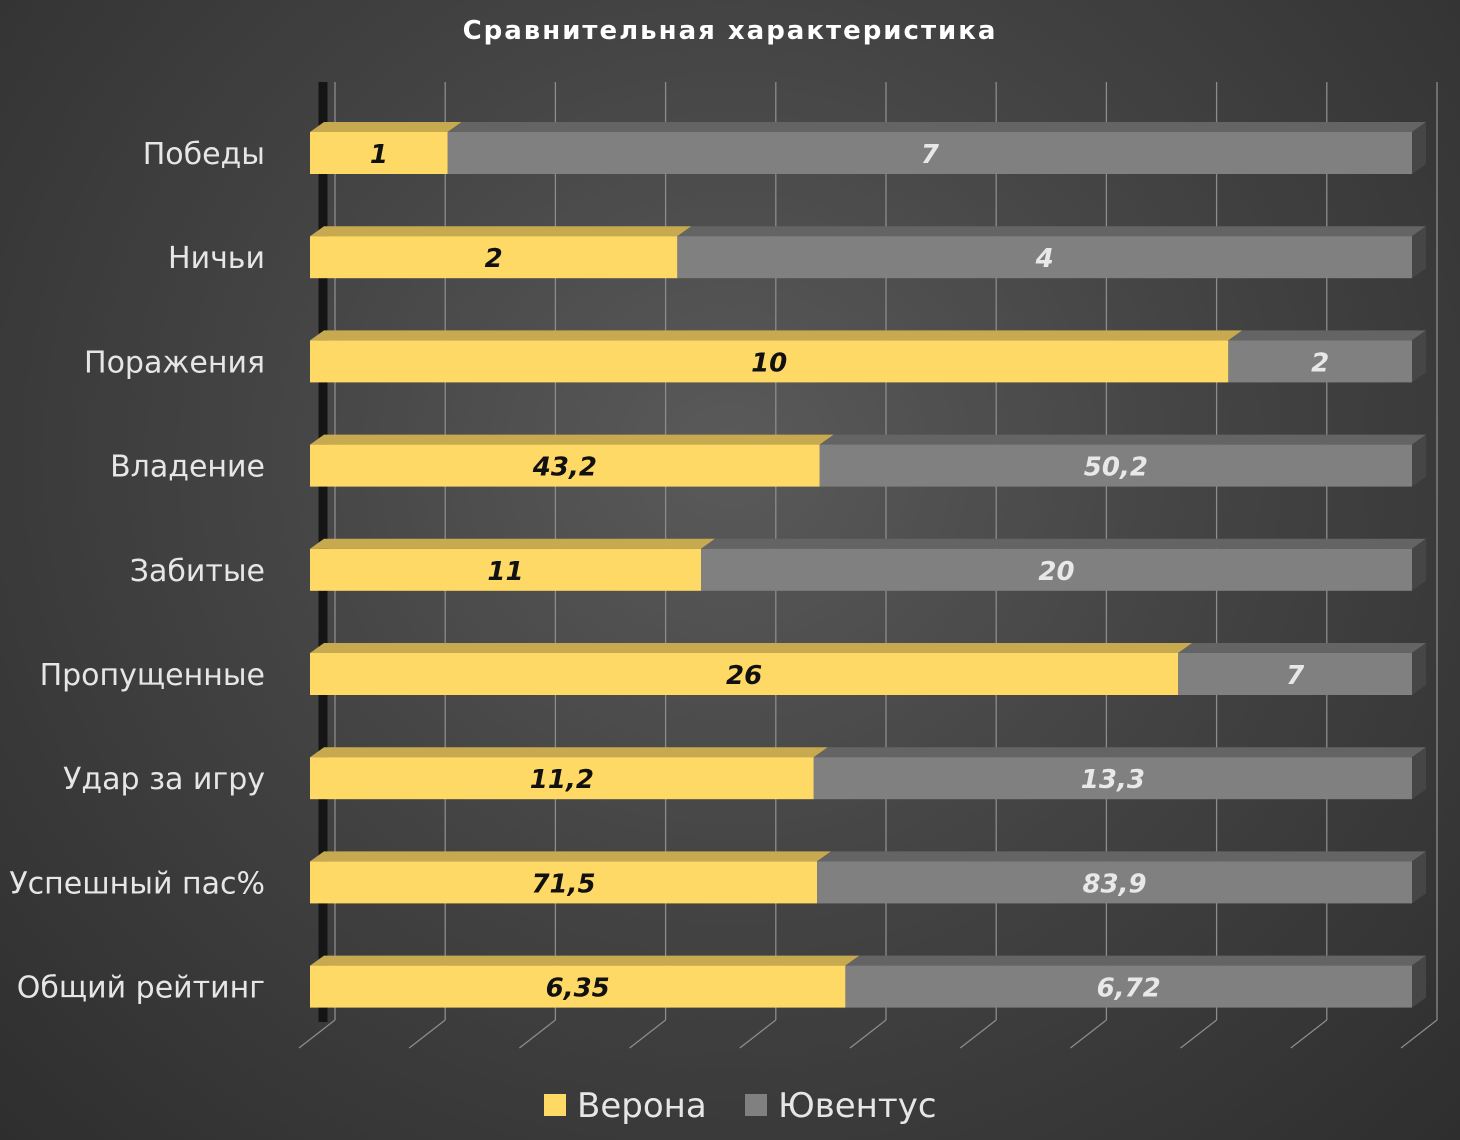 The image size is (1460, 1140). I want to click on legend: Верона Ювентус, so click(740, 1106).